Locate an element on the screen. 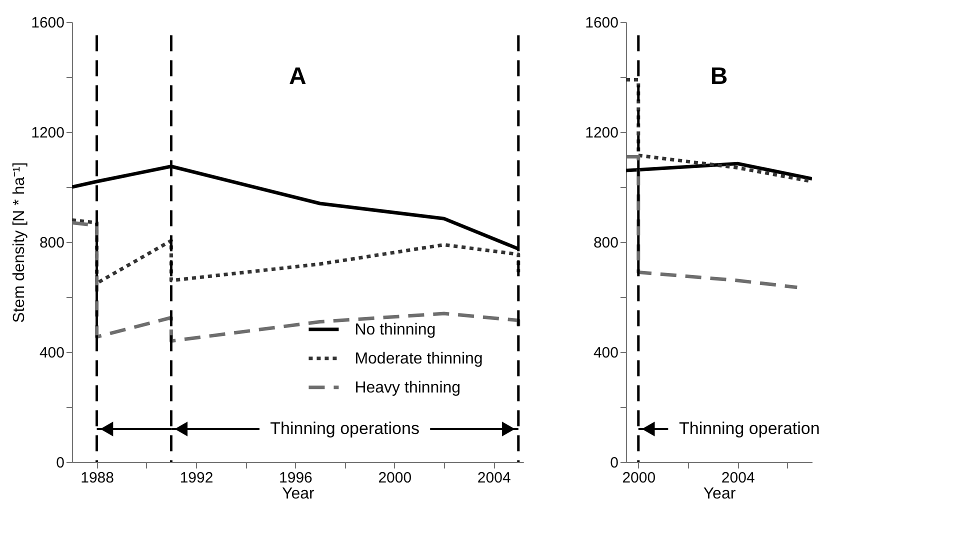 Image resolution: width=960 pixels, height=541 pixels. y-axis-title: Stem density [N * ha⁻¹] is located at coordinates (19, 242).